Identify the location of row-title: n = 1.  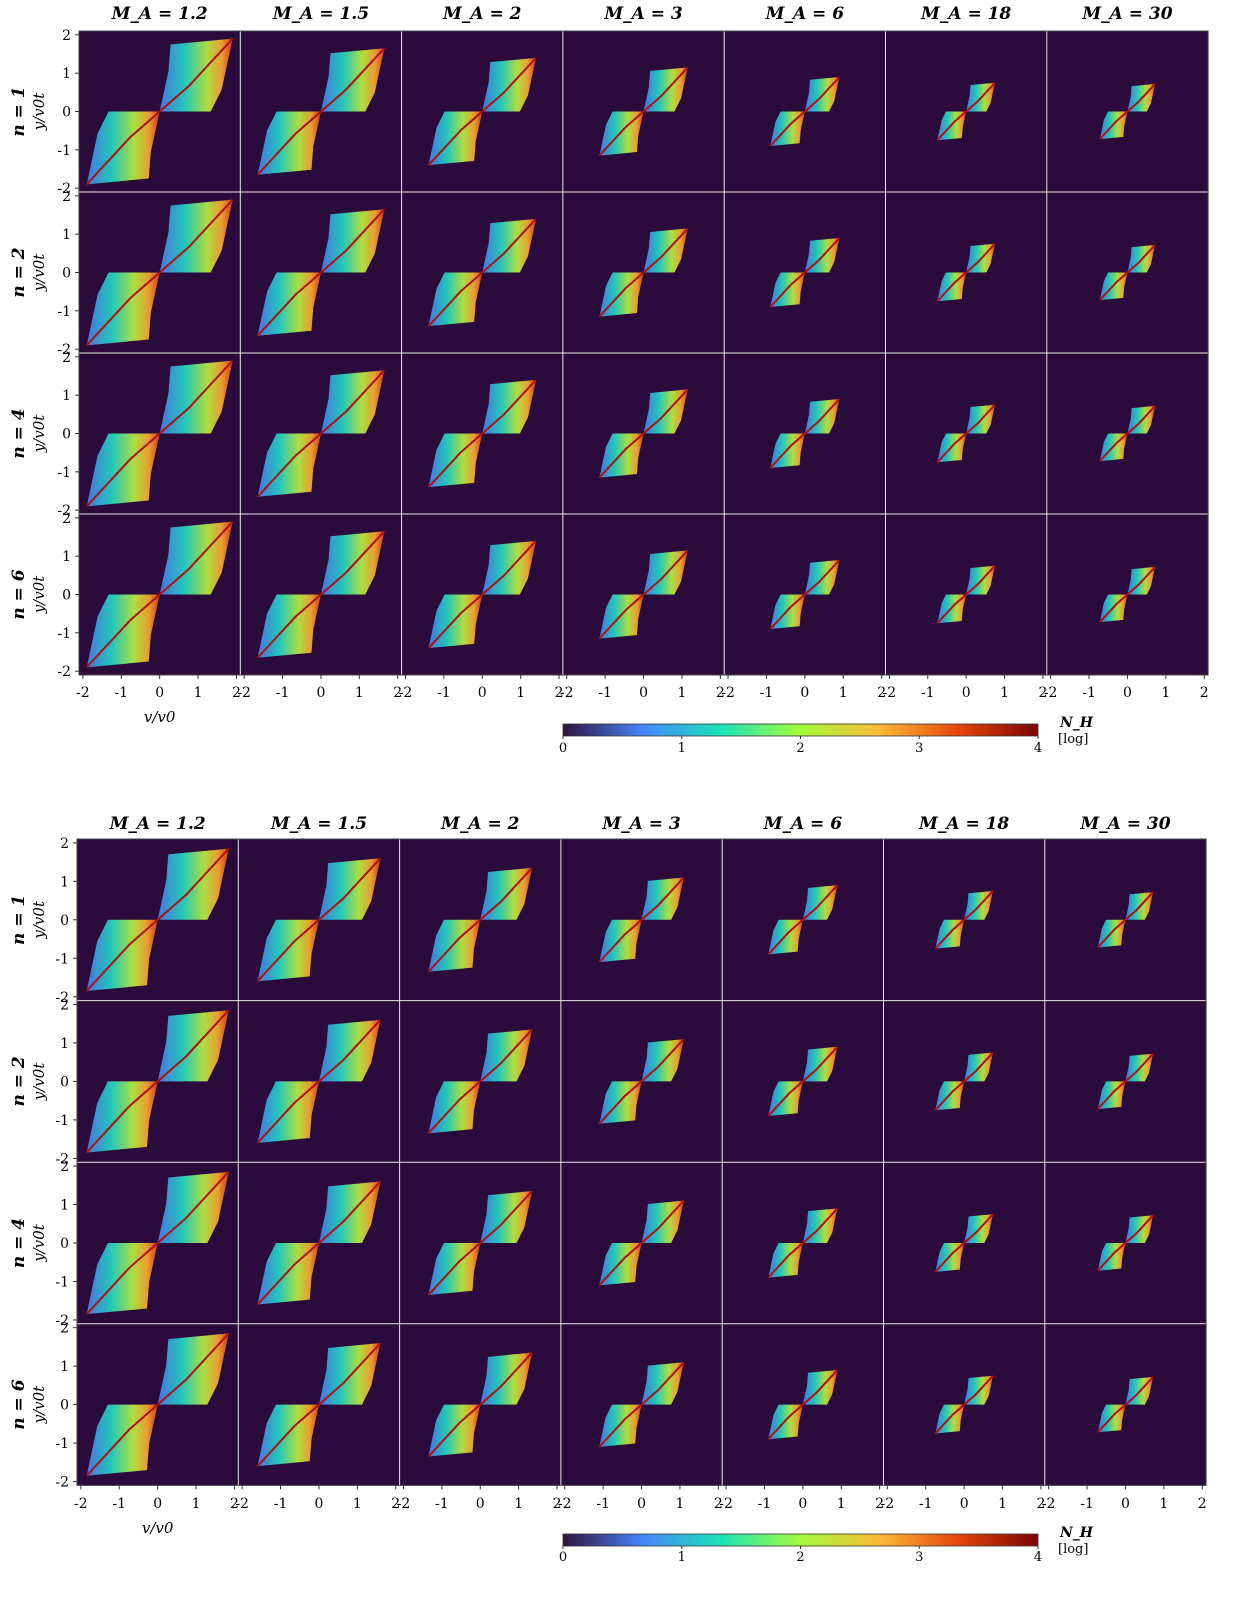
(19, 920).